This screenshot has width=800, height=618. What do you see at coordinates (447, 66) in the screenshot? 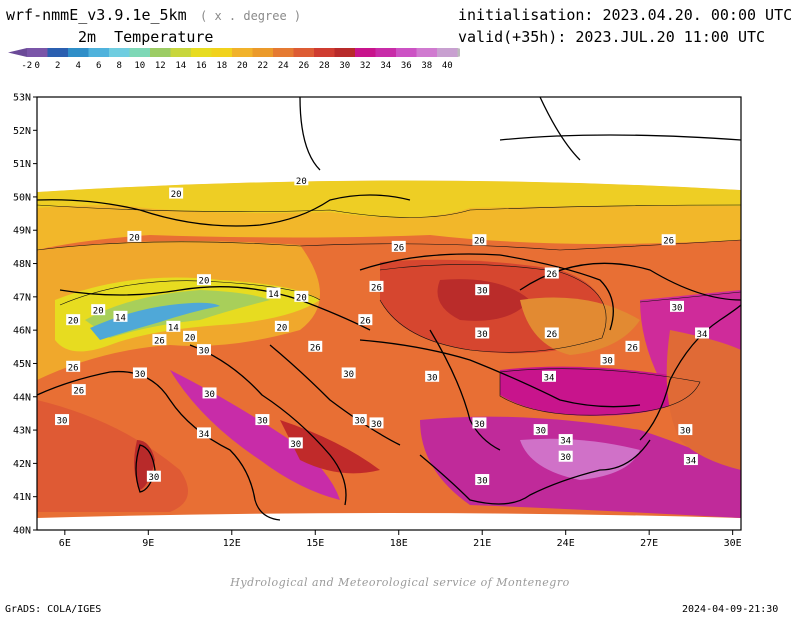
I see `colorbar-tick-label: 40` at bounding box center [447, 66].